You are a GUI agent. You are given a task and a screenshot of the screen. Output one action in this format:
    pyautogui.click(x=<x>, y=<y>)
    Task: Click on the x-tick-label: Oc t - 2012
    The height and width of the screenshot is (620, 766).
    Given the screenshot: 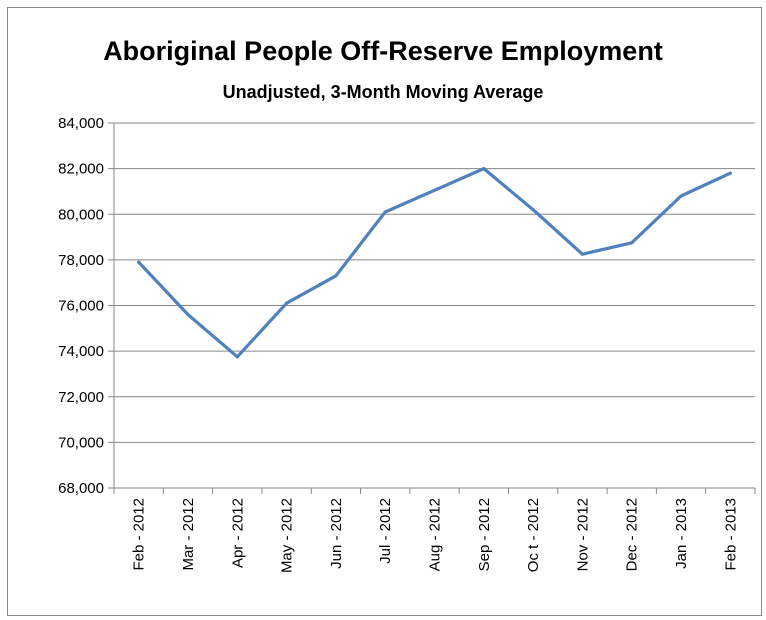 What is the action you would take?
    pyautogui.click(x=533, y=535)
    